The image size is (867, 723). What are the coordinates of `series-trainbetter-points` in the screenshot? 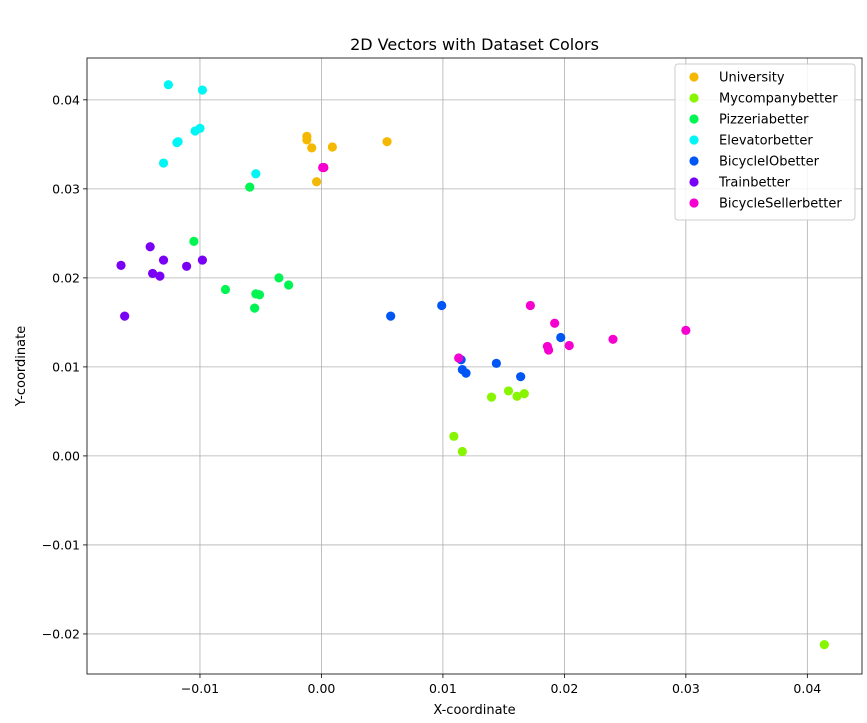 It's located at (161, 281).